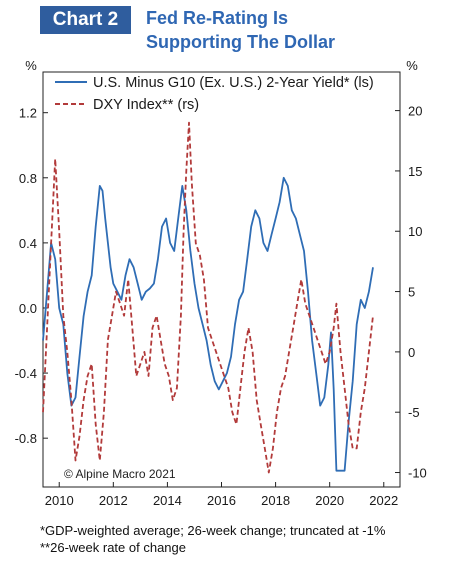 Image resolution: width=471 pixels, height=566 pixels. I want to click on left-axis-tick-label: 1.2, so click(28, 113).